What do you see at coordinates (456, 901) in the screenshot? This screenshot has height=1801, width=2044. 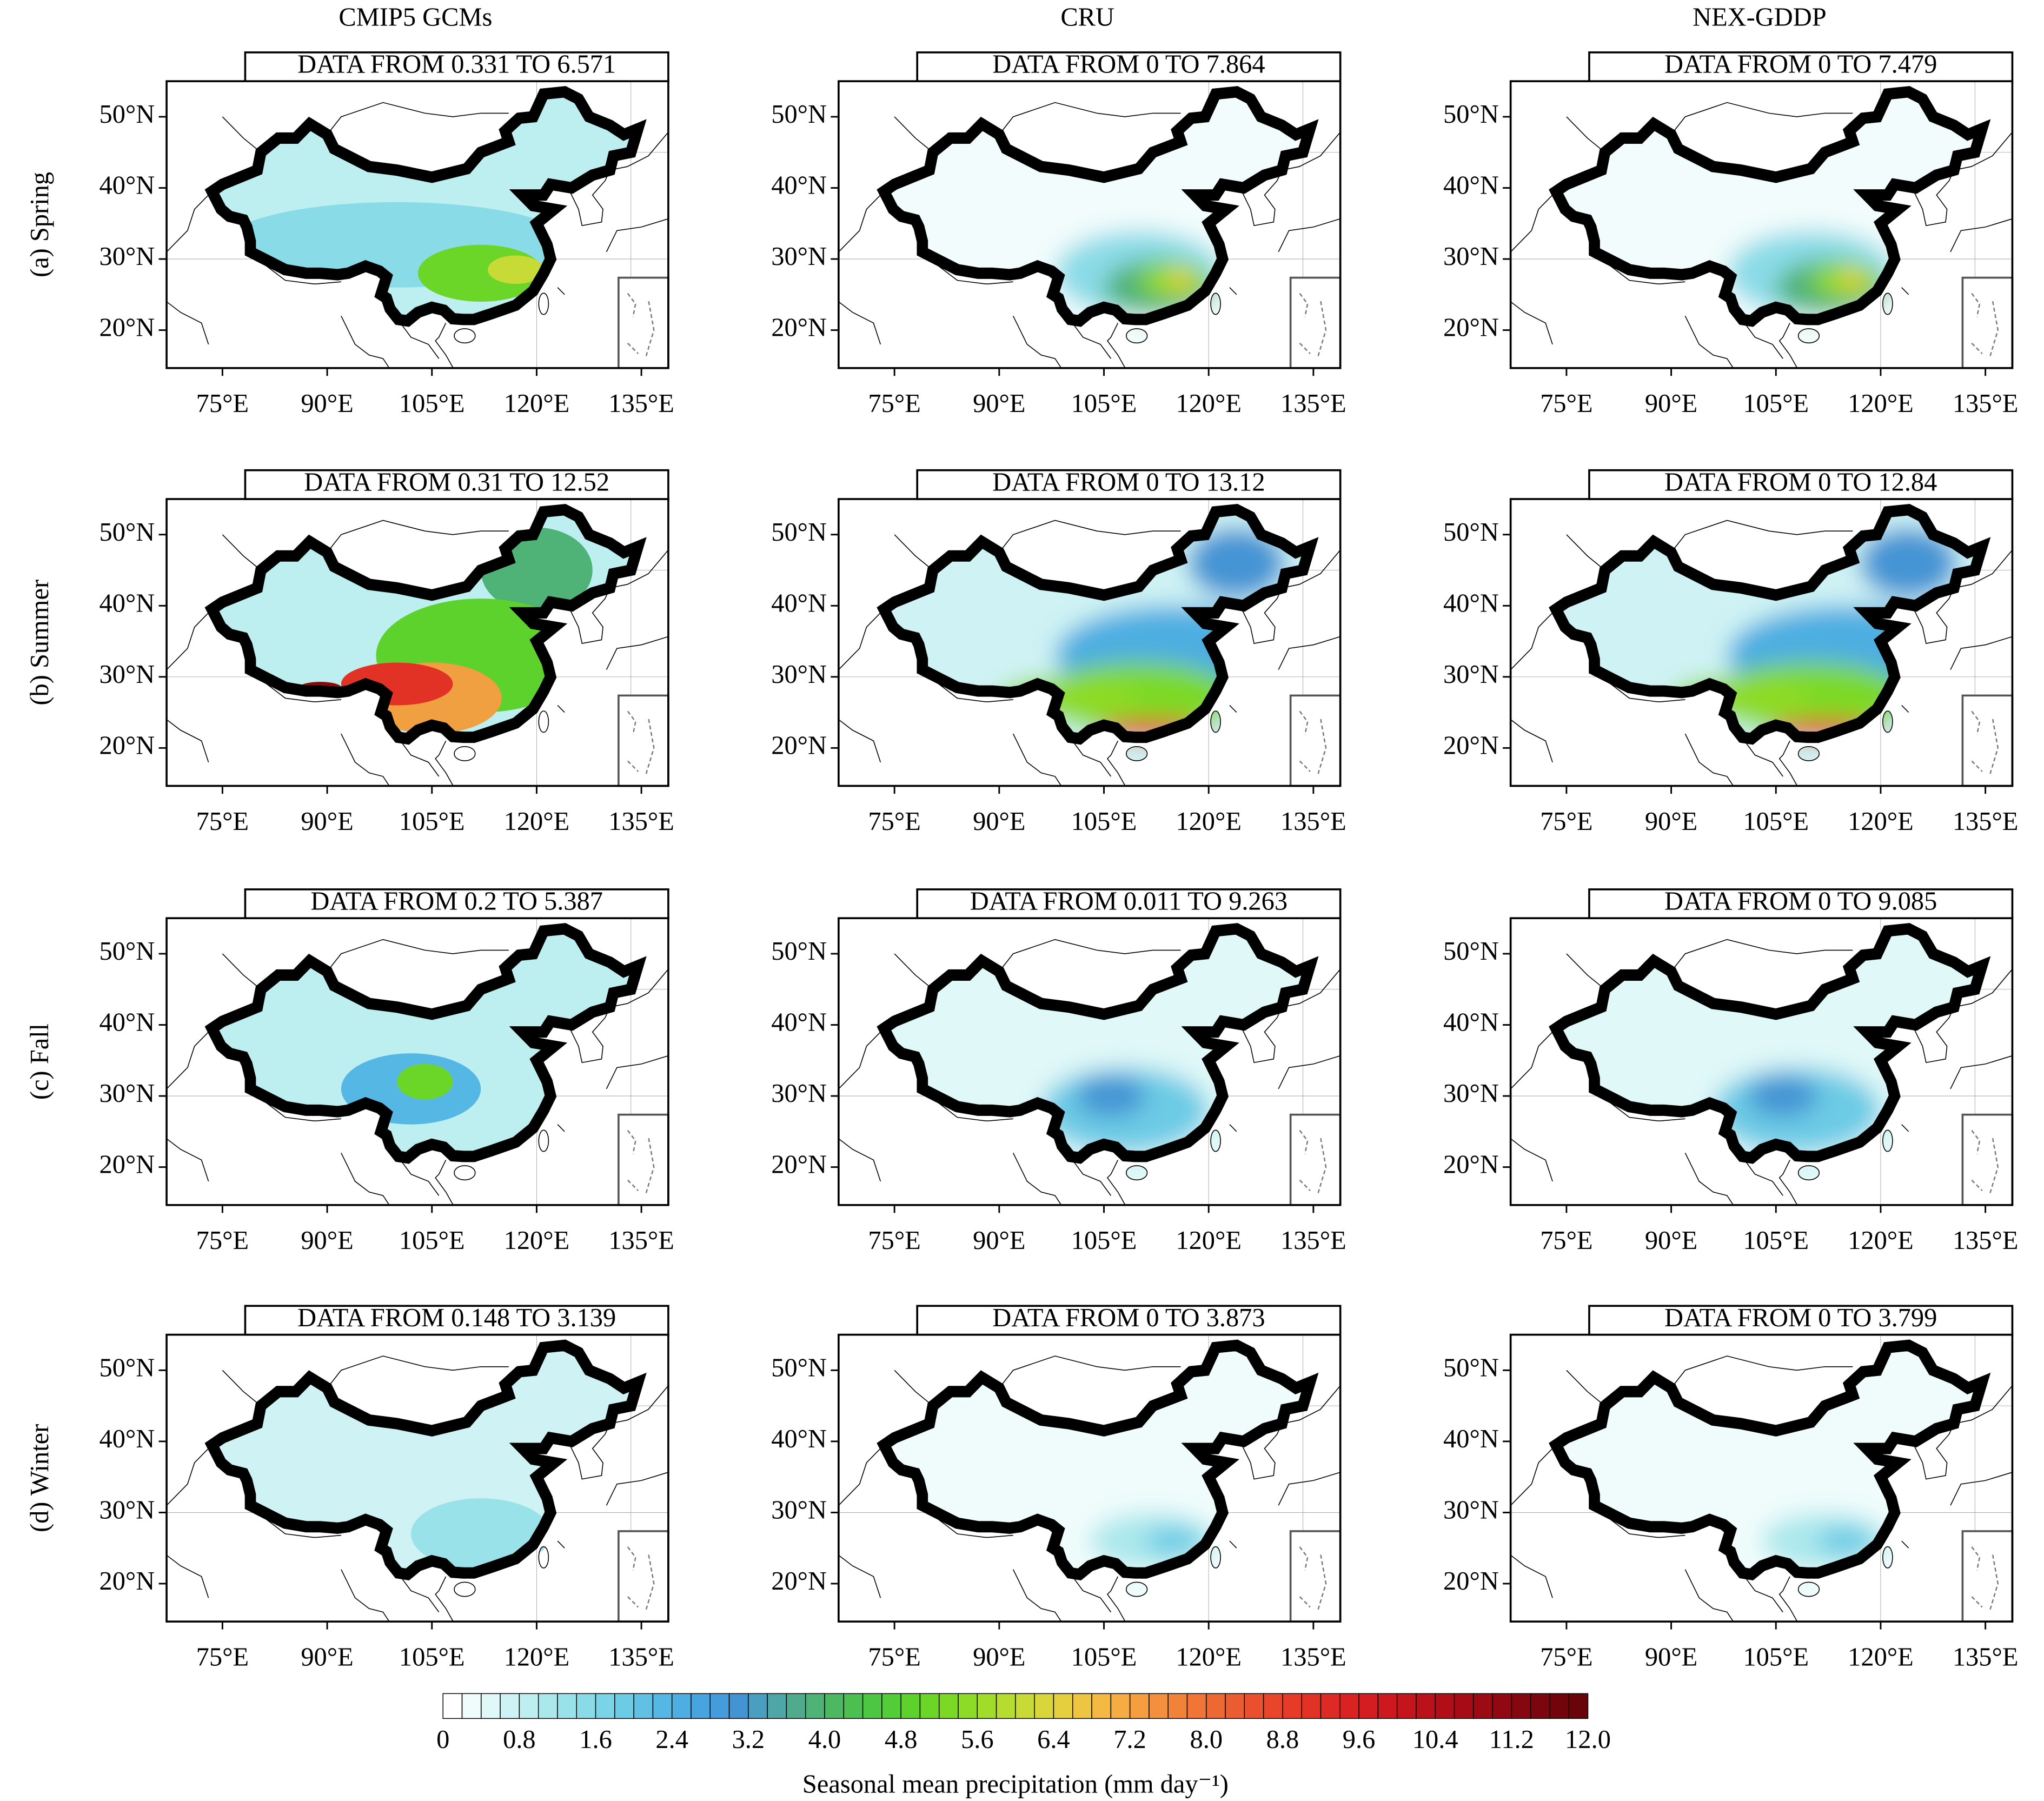 I see `range-label: DATA FROM 0.2 TO 5.387` at bounding box center [456, 901].